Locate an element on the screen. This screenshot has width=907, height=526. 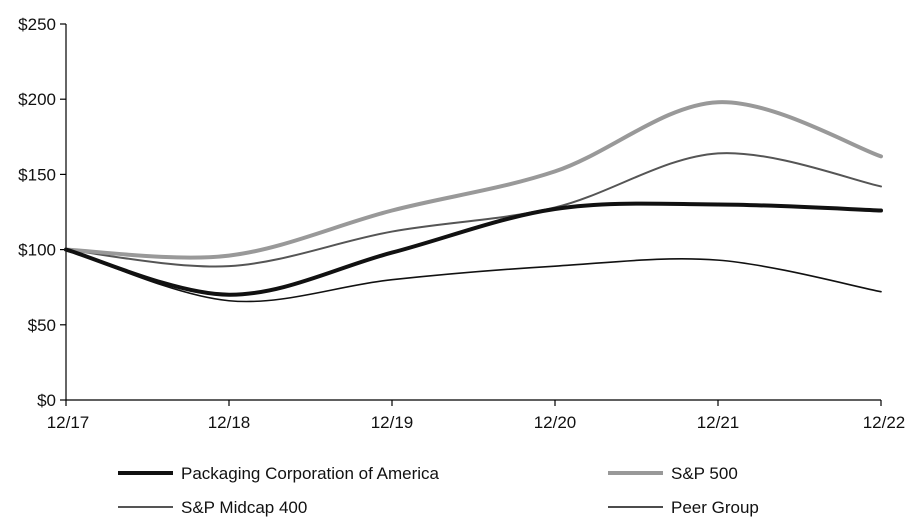
x-tick-label: 12/20 is located at coordinates (555, 422).